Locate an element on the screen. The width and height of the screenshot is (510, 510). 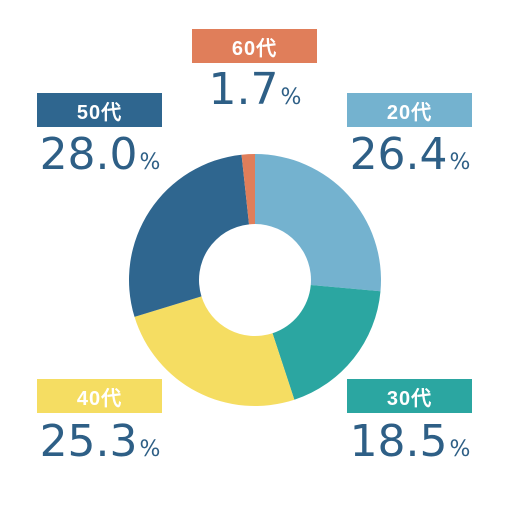
label-40s-text: 40代 is located at coordinates (99, 398).